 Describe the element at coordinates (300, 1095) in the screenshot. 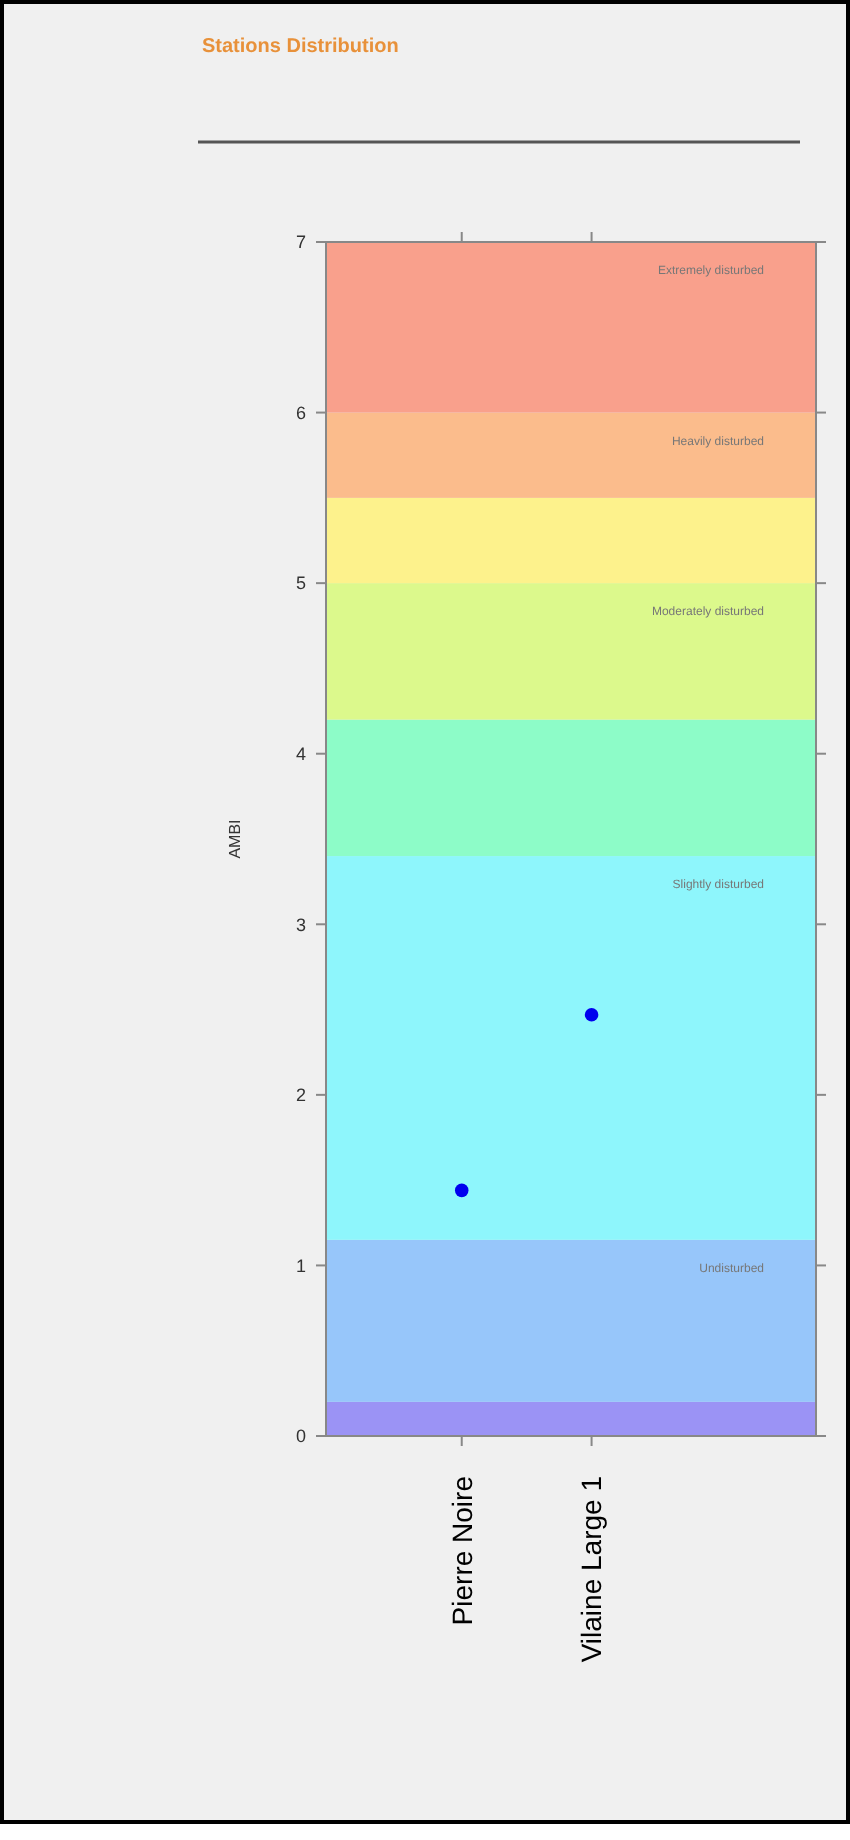

I see `y-tick-label: 2` at that location.